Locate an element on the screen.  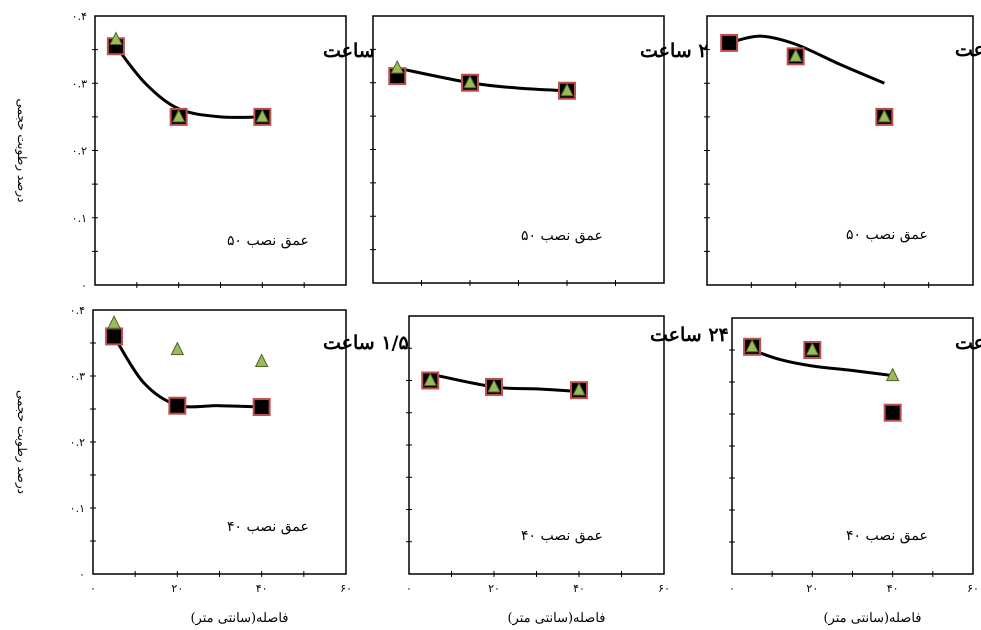
panel-title: ۶ساعت is located at coordinates (968, 50).